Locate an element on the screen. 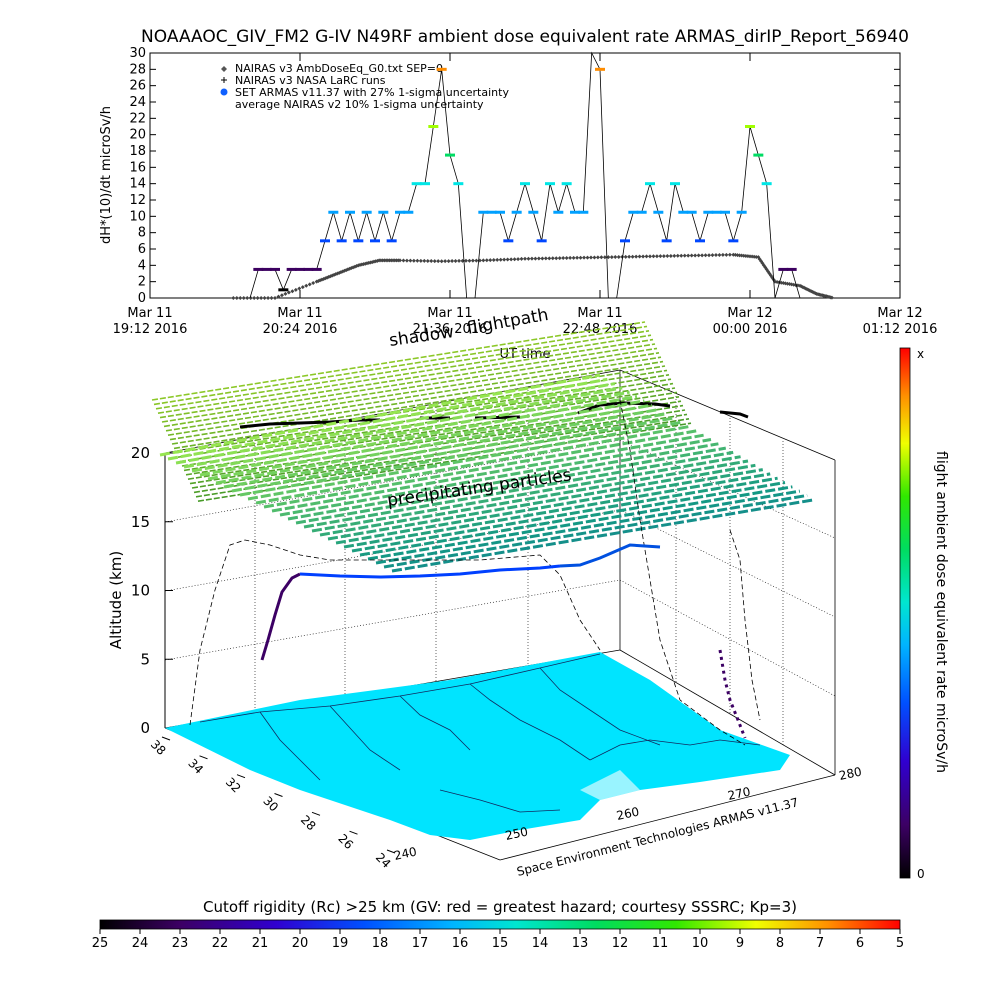 The image size is (1000, 1004). lon-tick-label: 260 is located at coordinates (627, 813).